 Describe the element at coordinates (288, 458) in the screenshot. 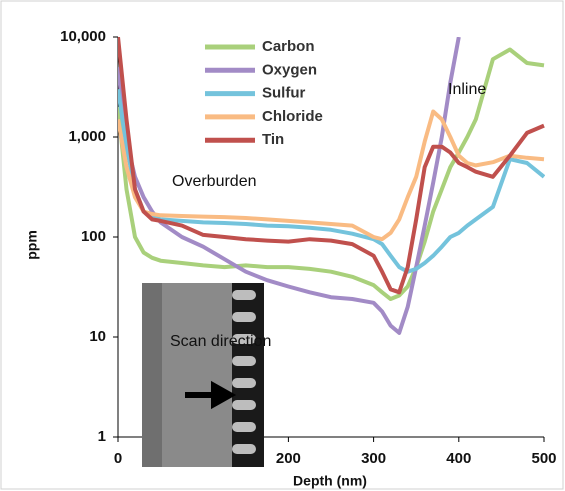

I see `x-tick-label: 200` at that location.